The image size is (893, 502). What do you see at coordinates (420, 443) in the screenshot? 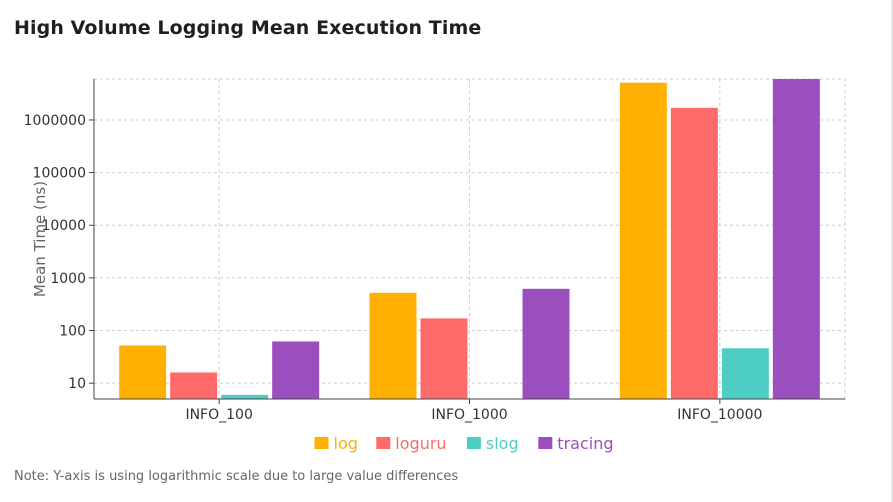
I see `legend-label-loguru: loguru` at bounding box center [420, 443].